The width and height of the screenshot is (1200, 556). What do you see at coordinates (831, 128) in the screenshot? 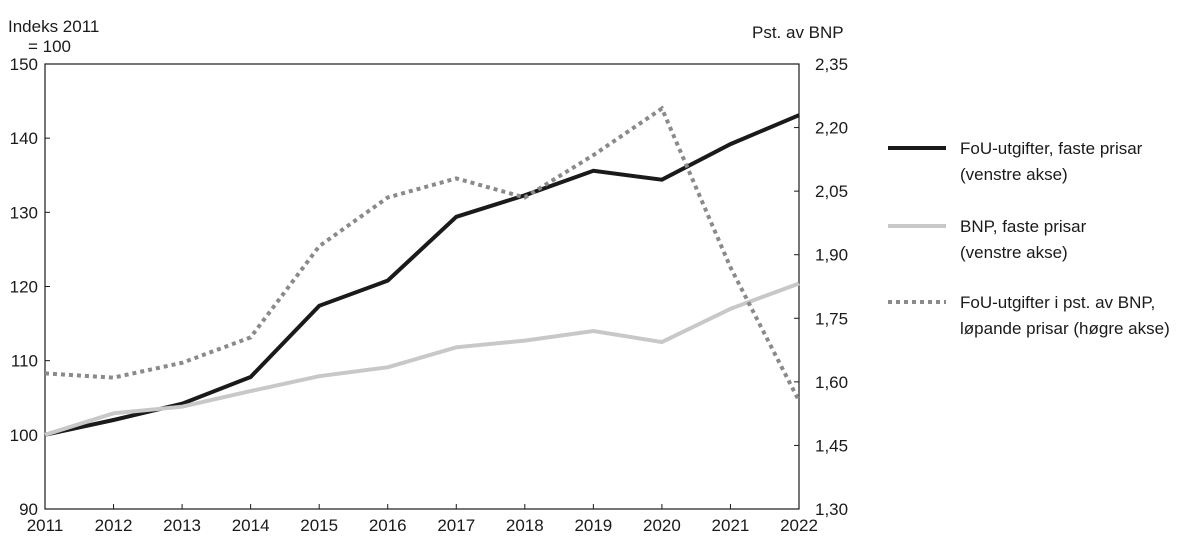
I see `right-tick-label: 2,20` at bounding box center [831, 128].